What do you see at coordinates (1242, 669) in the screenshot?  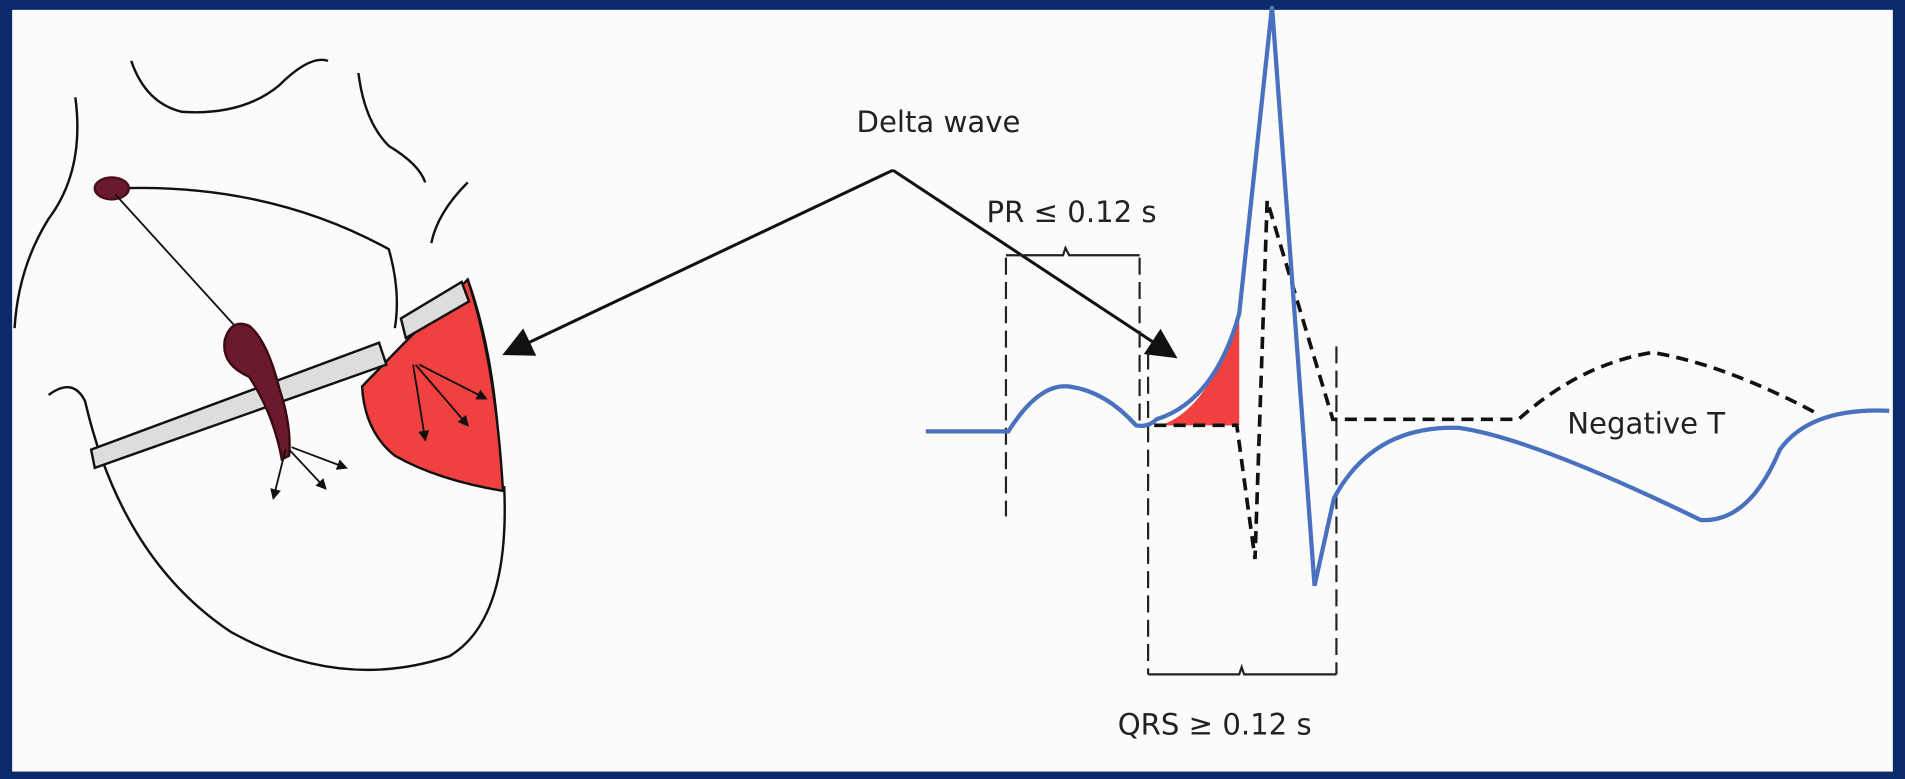 I see `qrs-bracket` at bounding box center [1242, 669].